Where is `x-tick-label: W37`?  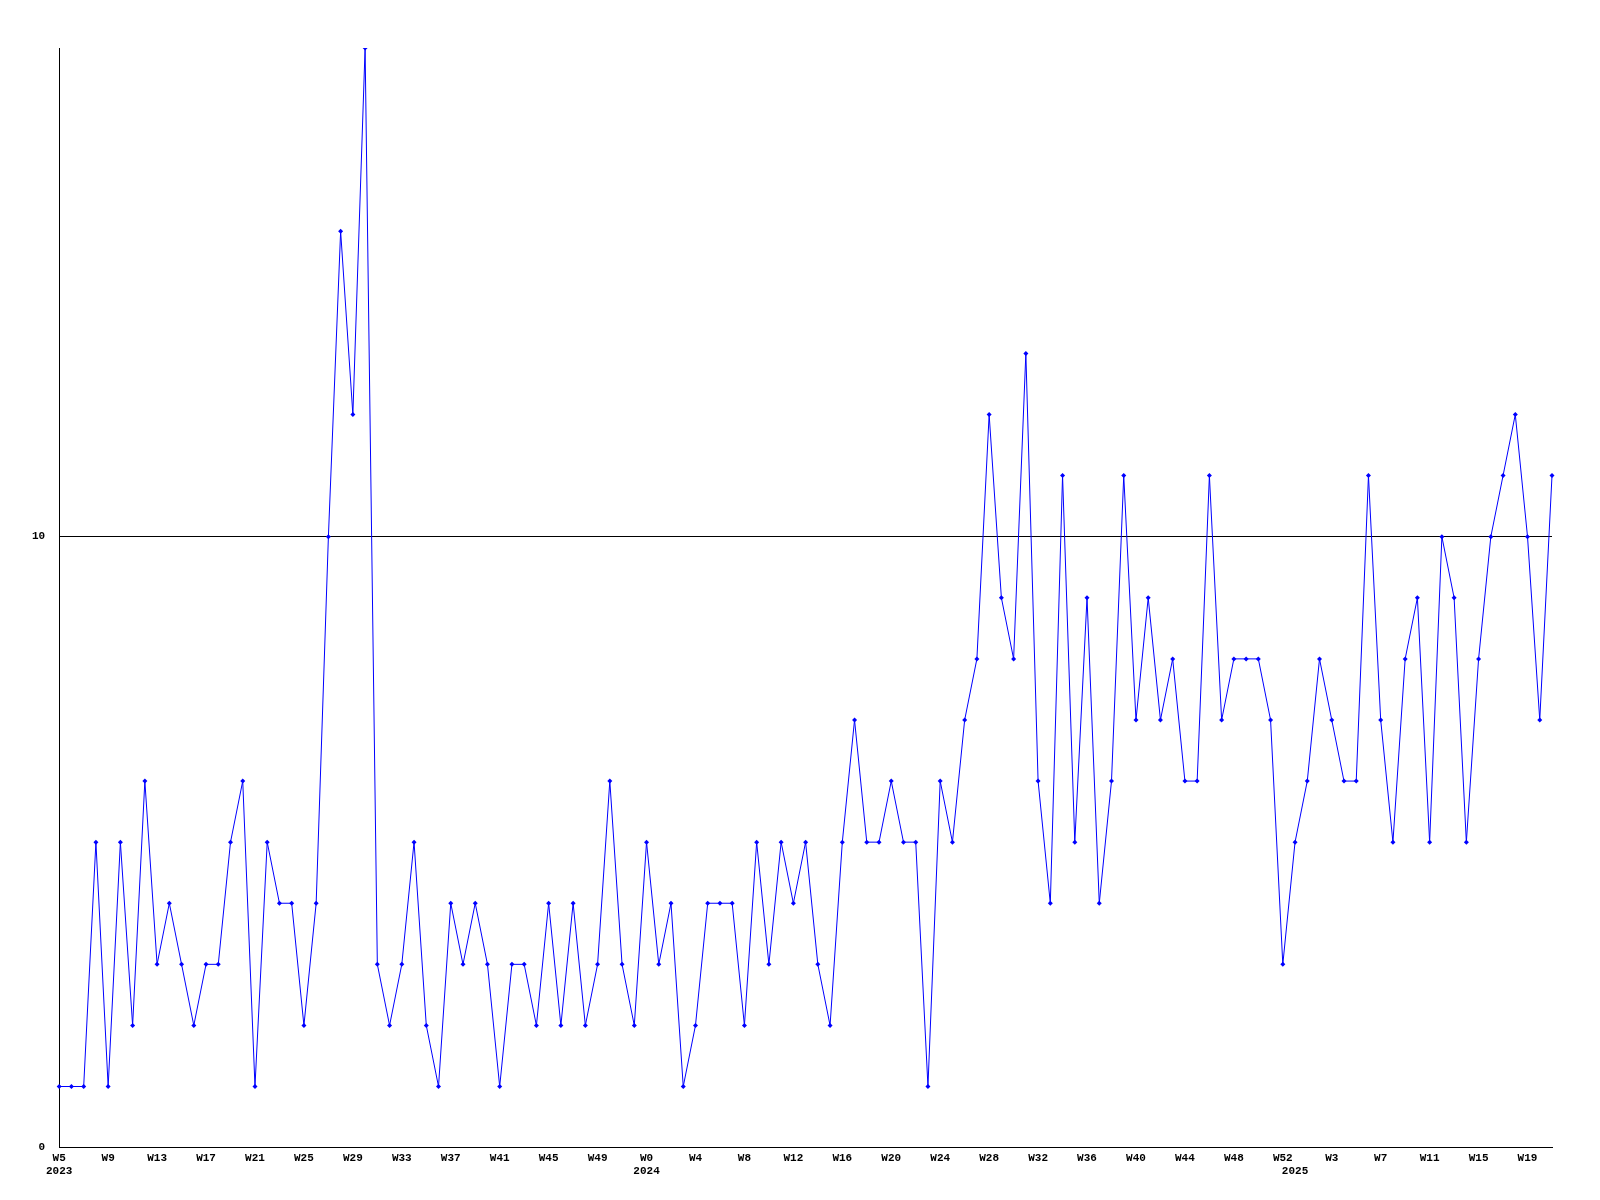 x-tick-label: W37 is located at coordinates (450, 1157).